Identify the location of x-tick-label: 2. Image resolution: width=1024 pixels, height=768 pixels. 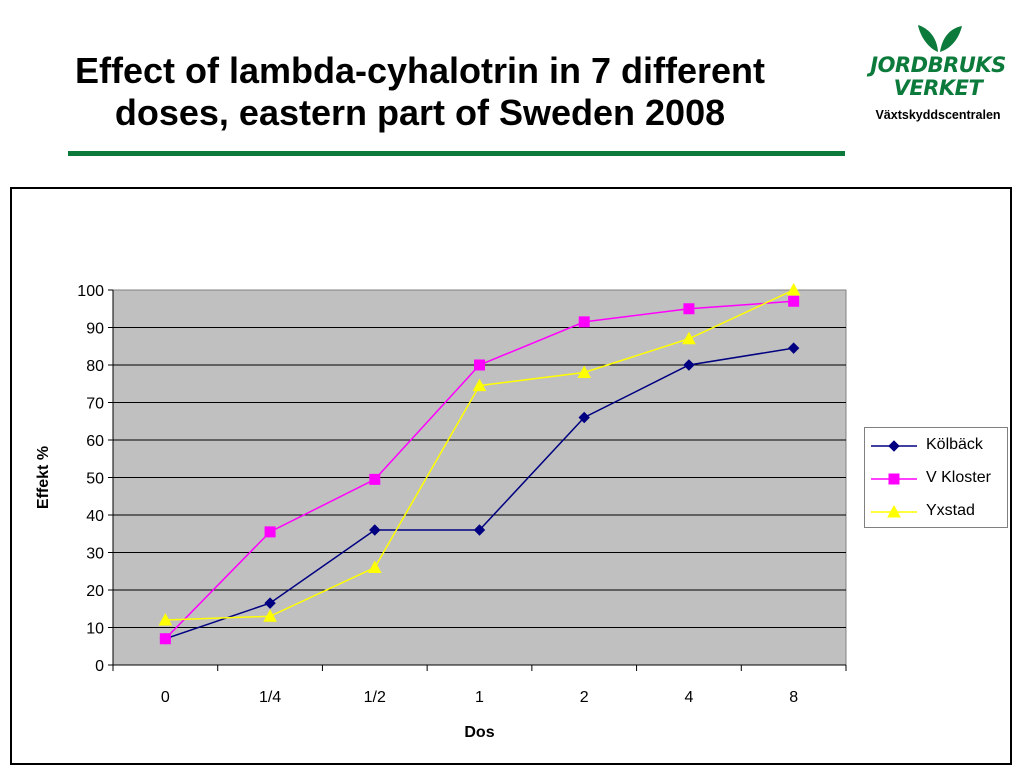
(584, 697).